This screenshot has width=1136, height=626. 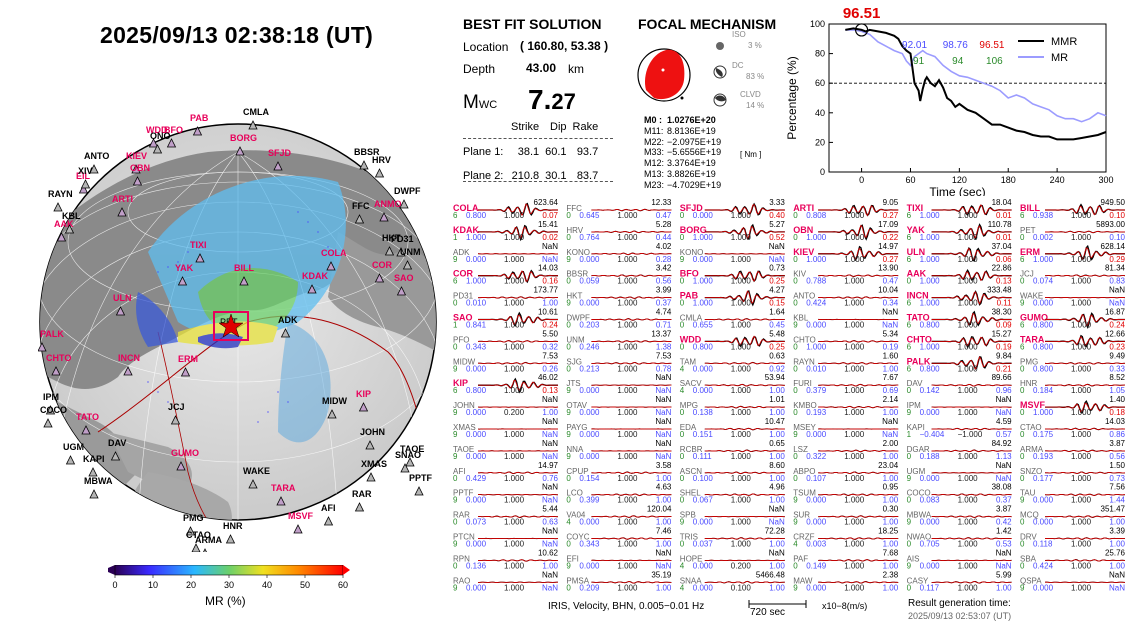 What do you see at coordinates (888, 246) in the screenshot?
I see `max-amplitude: 14.97` at bounding box center [888, 246].